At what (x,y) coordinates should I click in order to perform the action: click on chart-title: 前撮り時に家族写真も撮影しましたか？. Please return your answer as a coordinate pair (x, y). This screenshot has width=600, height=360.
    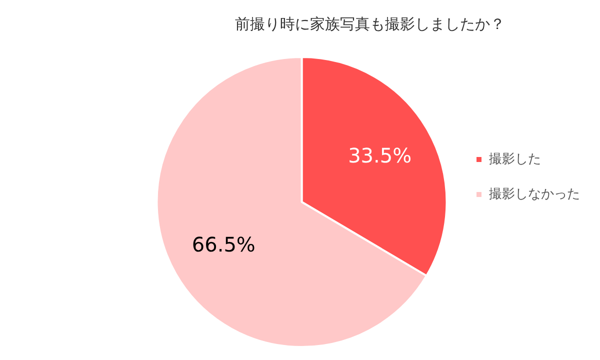
    Looking at the image, I should click on (370, 23).